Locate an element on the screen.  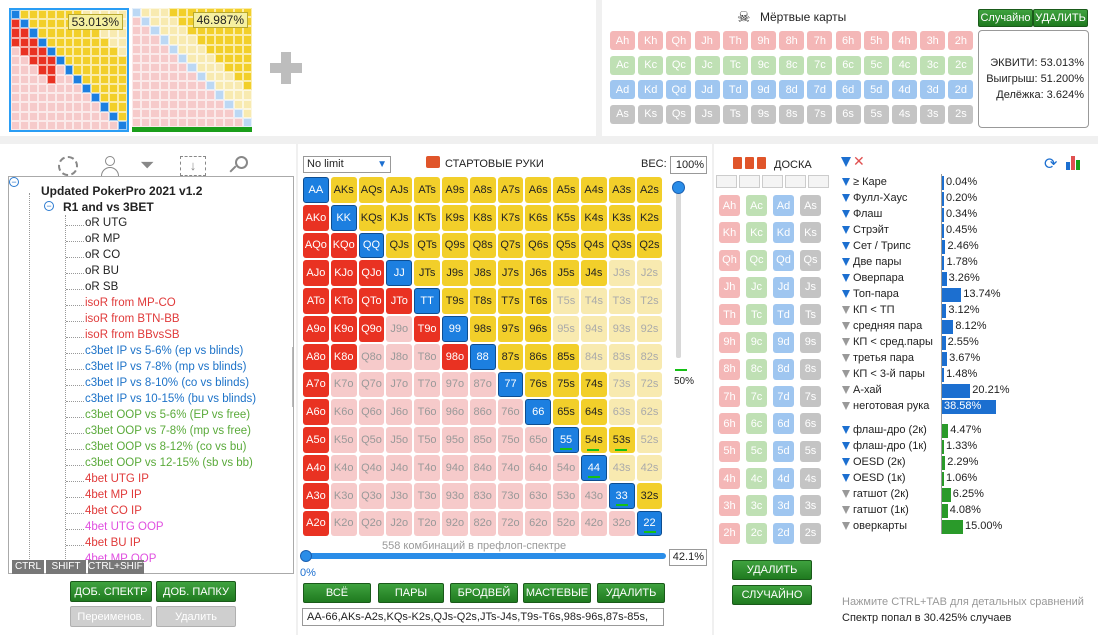
tree-item: oR CO is located at coordinates (103, 255).